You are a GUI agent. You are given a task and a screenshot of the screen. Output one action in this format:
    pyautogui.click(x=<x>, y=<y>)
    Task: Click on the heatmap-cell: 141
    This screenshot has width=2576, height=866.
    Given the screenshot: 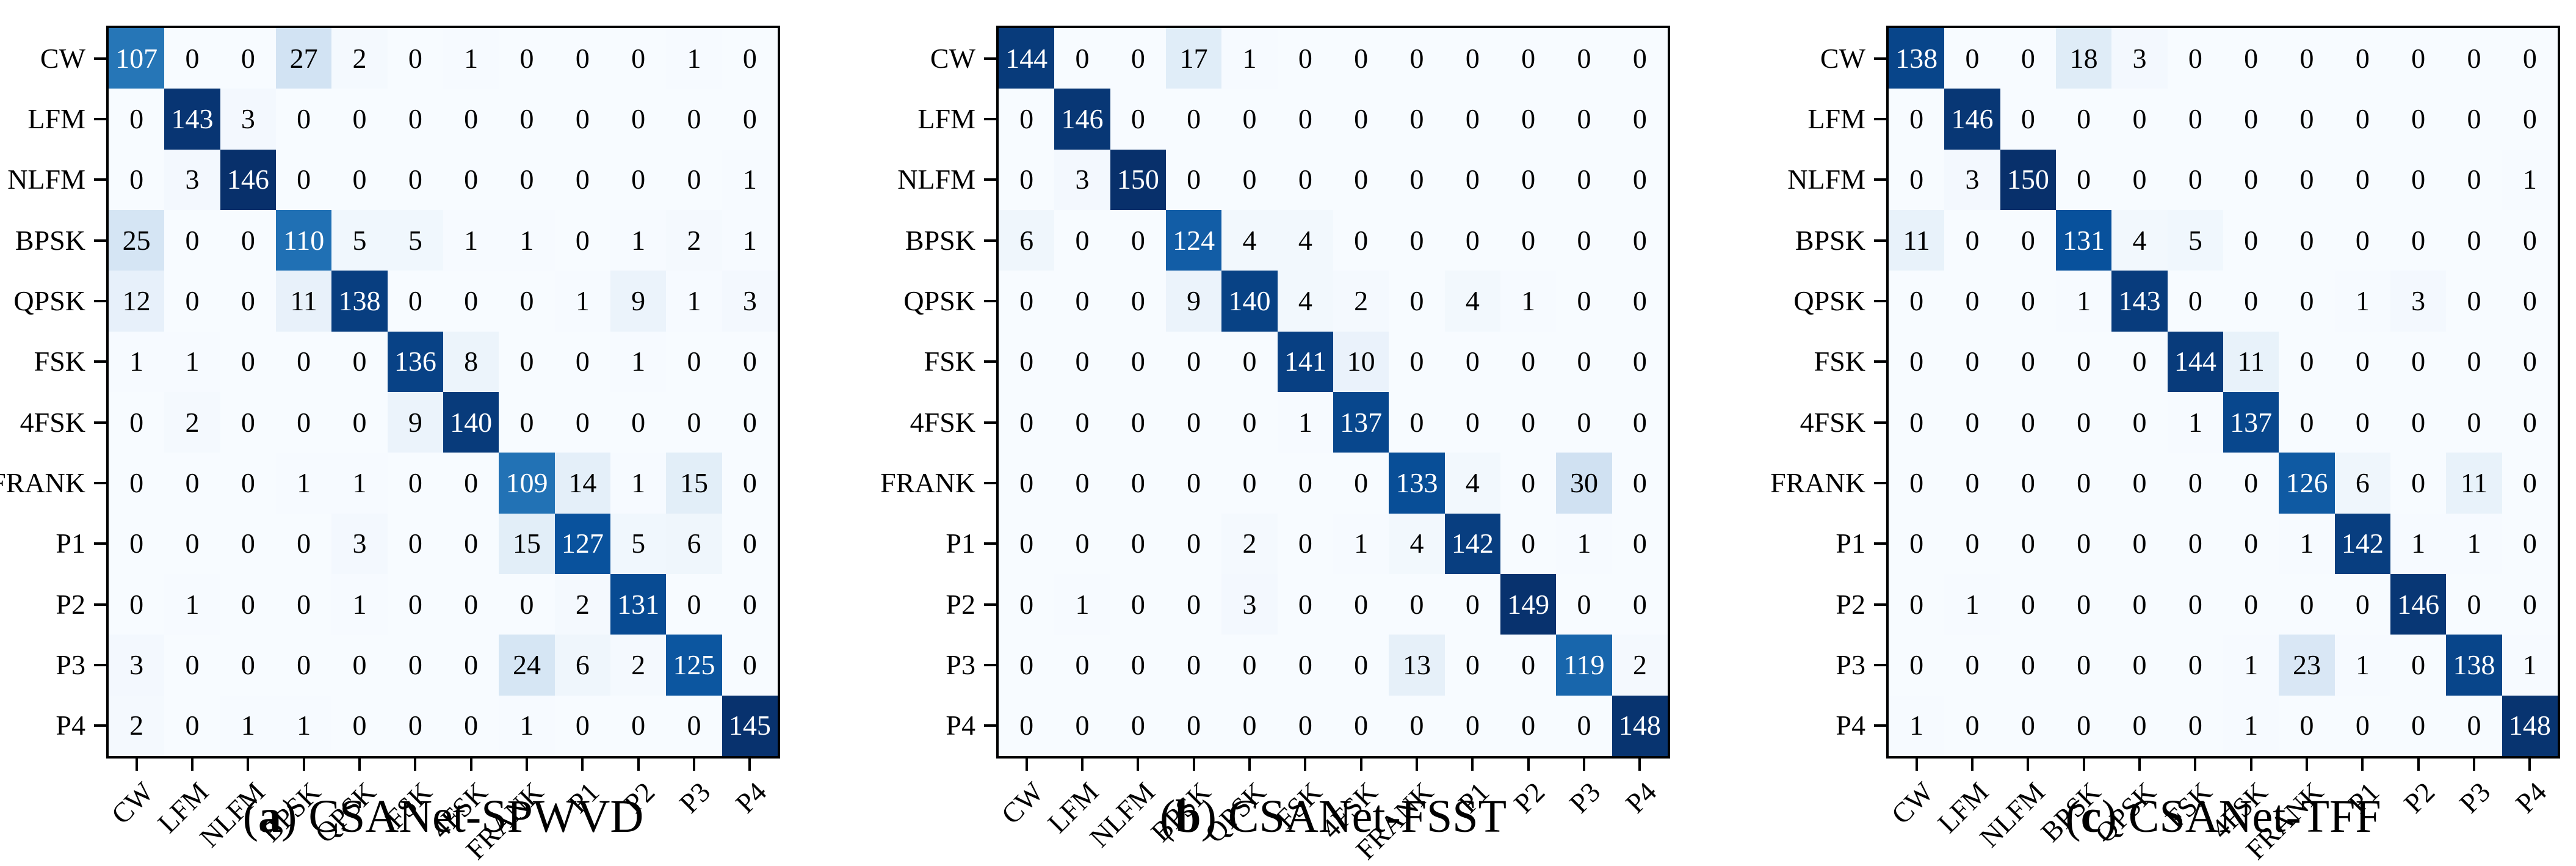 What is the action you would take?
    pyautogui.click(x=1305, y=361)
    